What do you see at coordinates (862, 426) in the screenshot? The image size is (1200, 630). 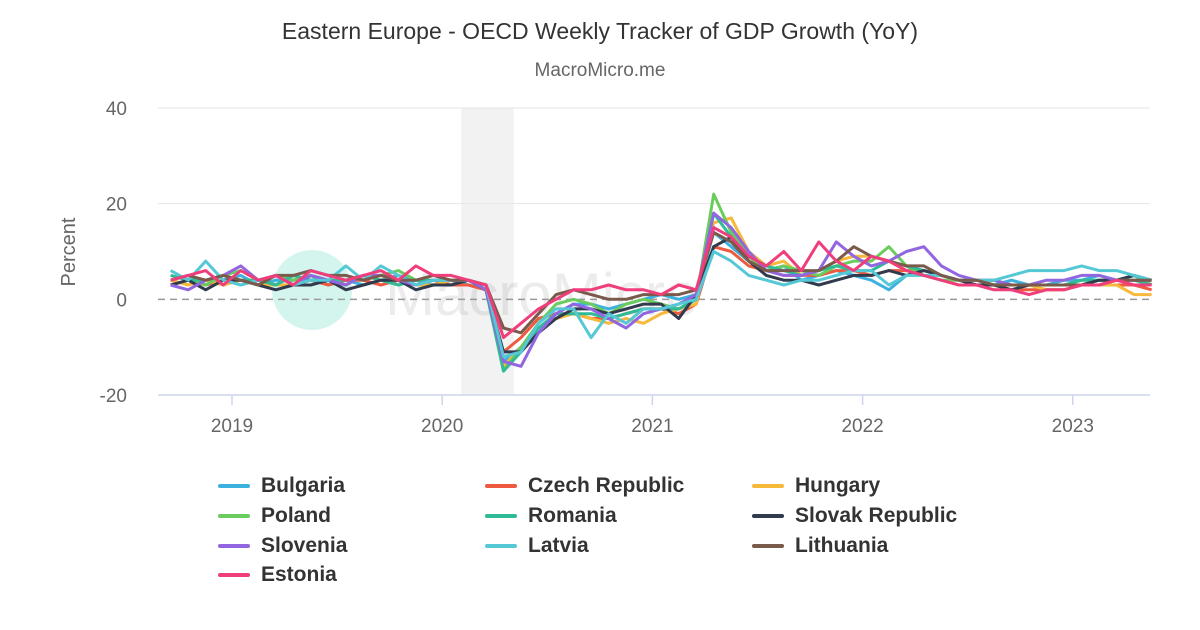 I see `x-tick-label: 2022` at bounding box center [862, 426].